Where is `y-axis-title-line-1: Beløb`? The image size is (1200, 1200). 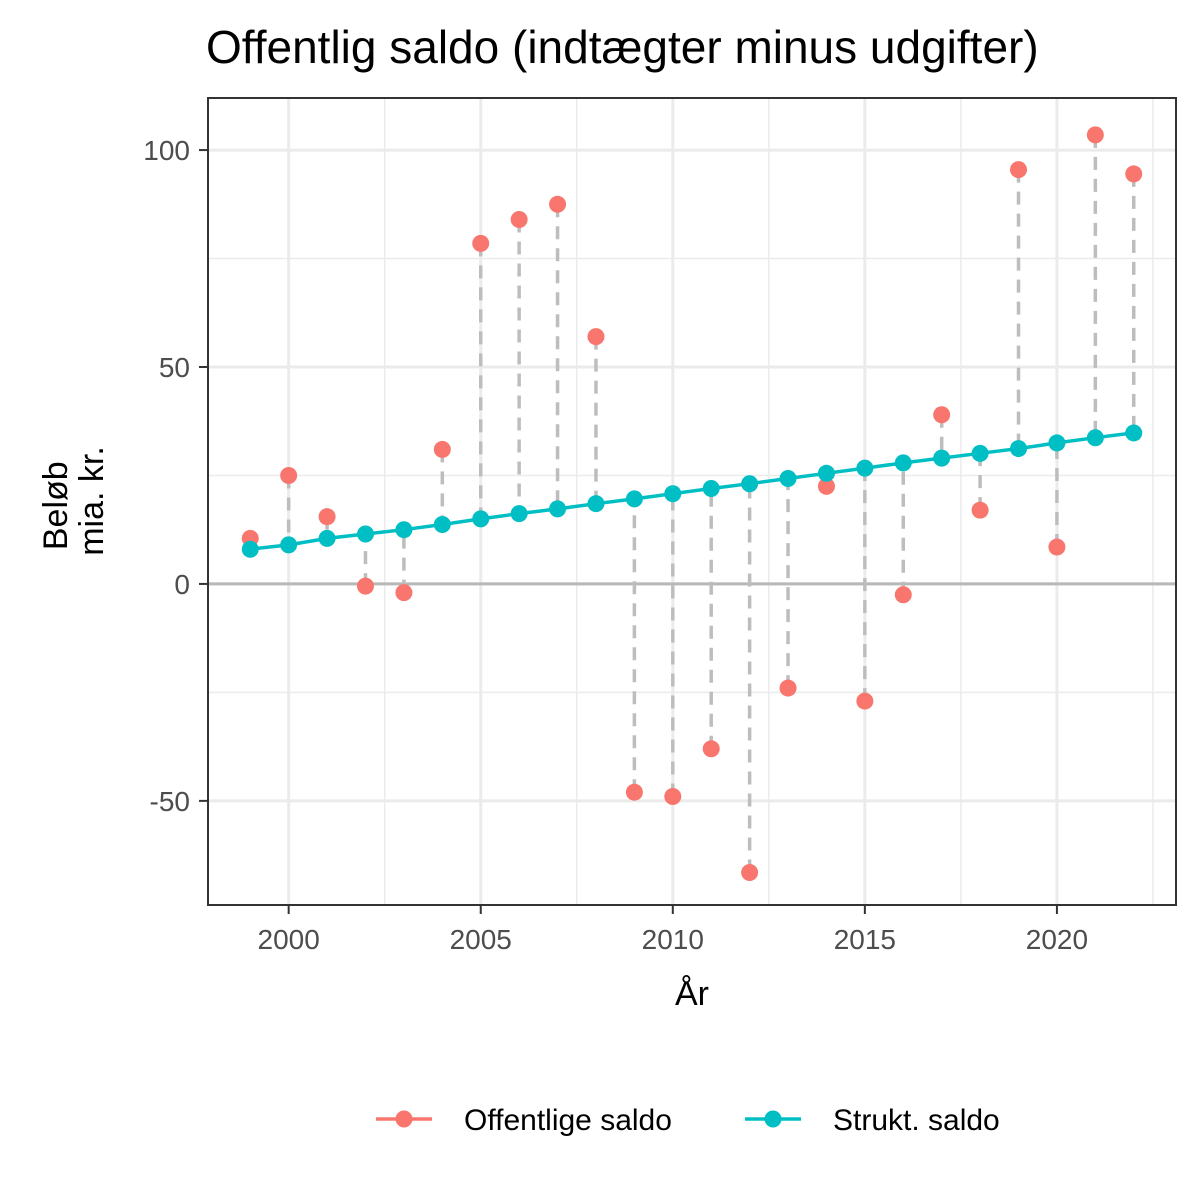
y-axis-title-line-1: Beløb is located at coordinates (56, 505).